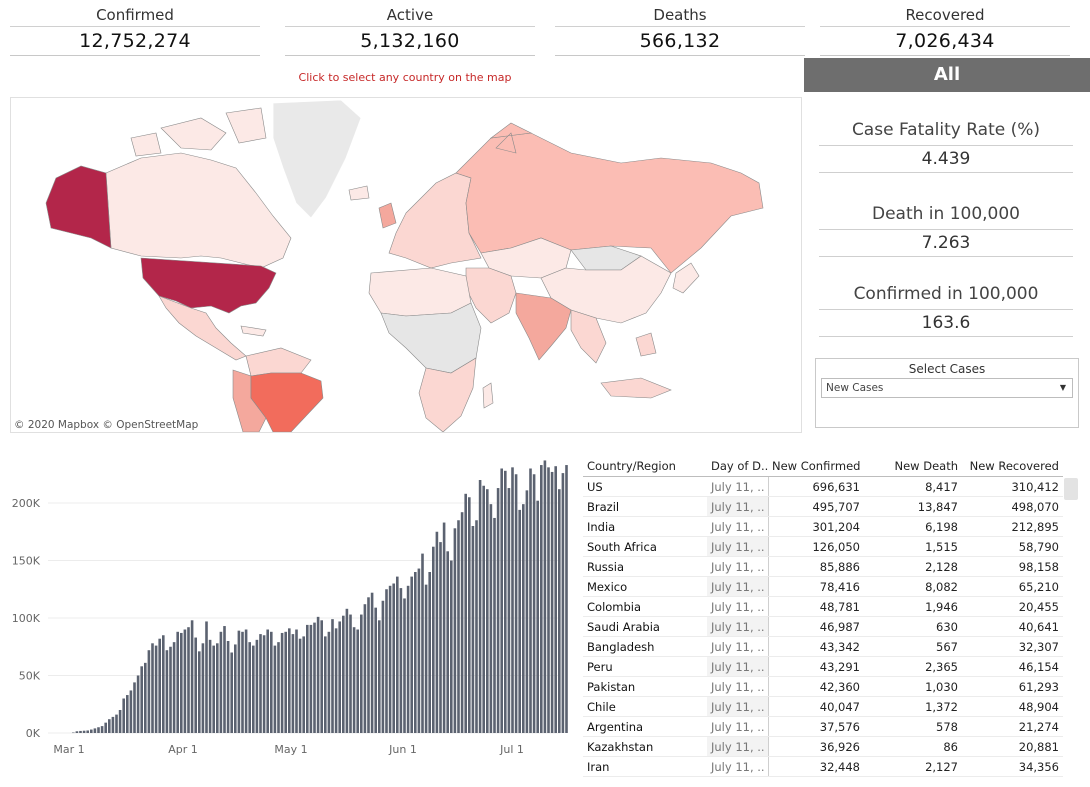  What do you see at coordinates (198, 132) in the screenshot?
I see `map-region-arctic-islands` at bounding box center [198, 132].